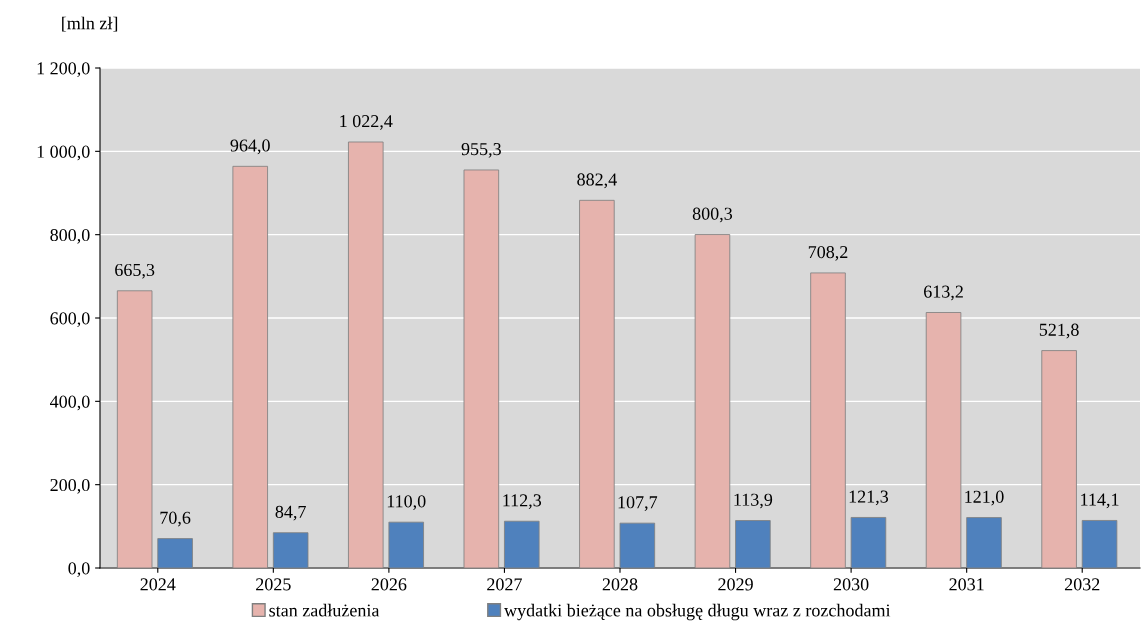 Image resolution: width=1143 pixels, height=631 pixels. Describe the element at coordinates (984, 498) in the screenshot. I see `data-label: 121,0` at that location.